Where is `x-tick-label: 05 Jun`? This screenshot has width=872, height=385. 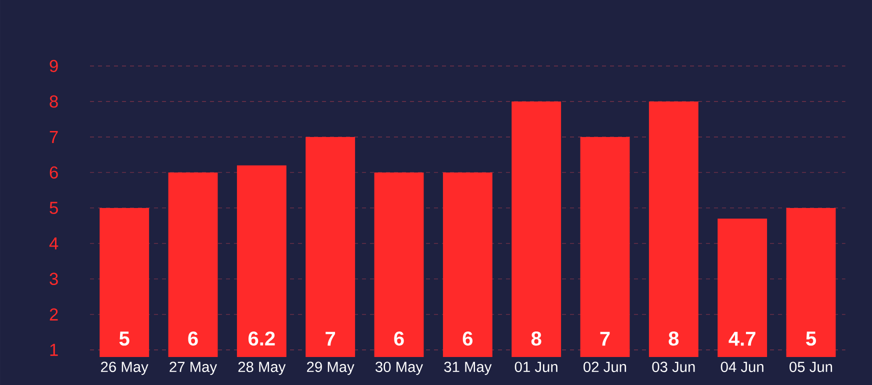
x-tick-label: 05 Jun is located at coordinates (811, 367).